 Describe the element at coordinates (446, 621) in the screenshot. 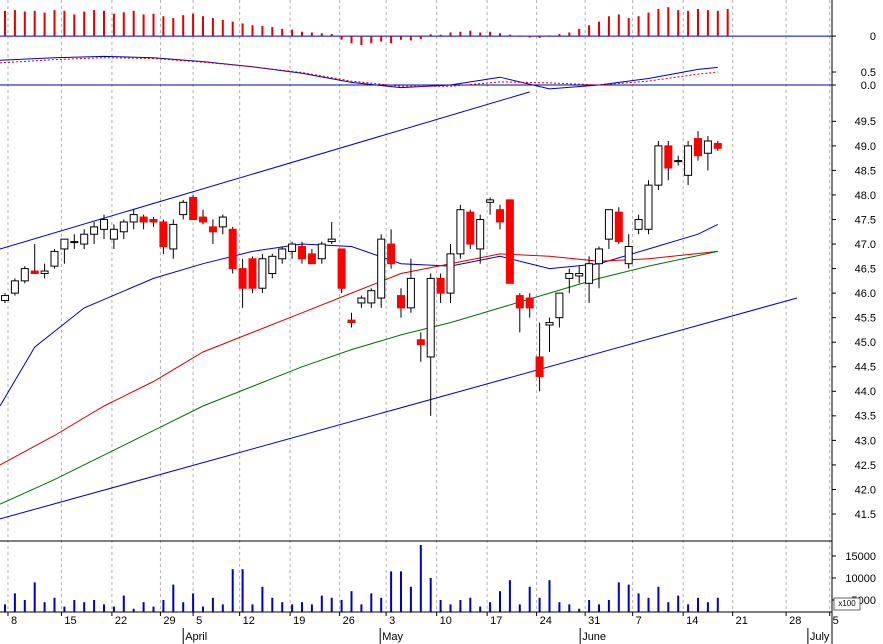

I see `x-tick-label: 10` at that location.